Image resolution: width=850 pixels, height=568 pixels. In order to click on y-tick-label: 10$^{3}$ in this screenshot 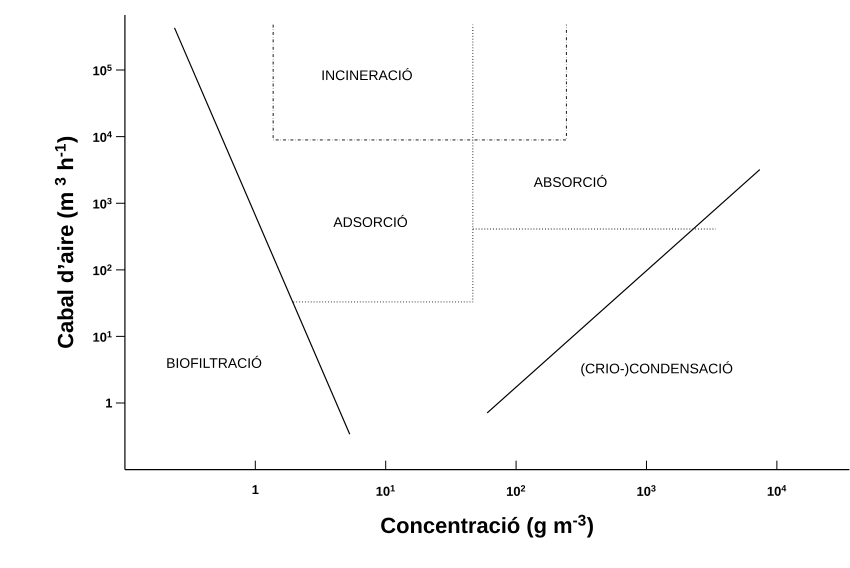, I will do `click(102, 203)`.